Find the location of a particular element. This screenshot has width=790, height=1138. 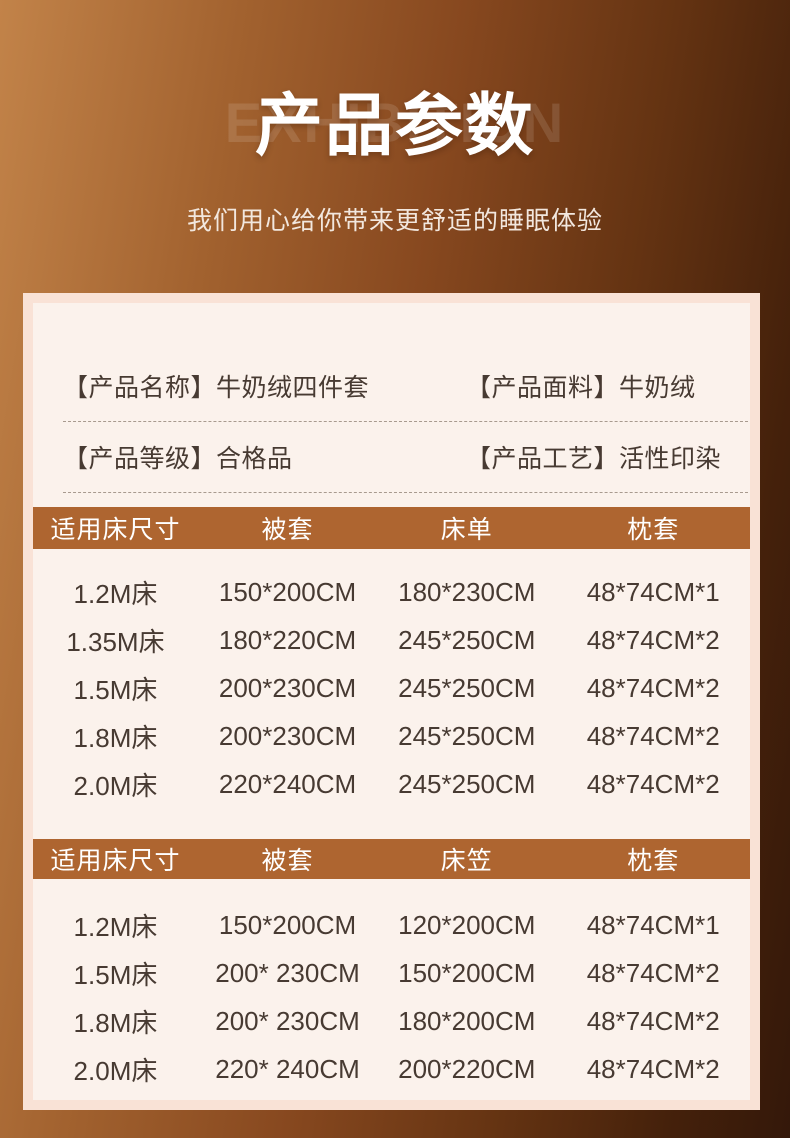

table-row: 1.5M床 200*230CM 245*250CM 48*74CM*2 is located at coordinates (391, 688).